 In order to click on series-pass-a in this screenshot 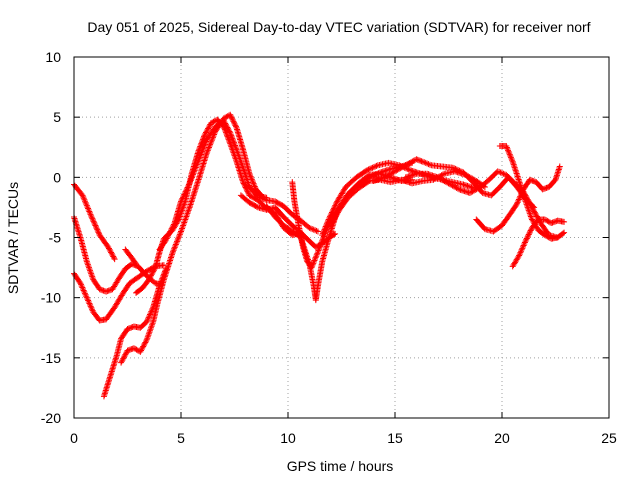, I will do `click(94, 222)`.